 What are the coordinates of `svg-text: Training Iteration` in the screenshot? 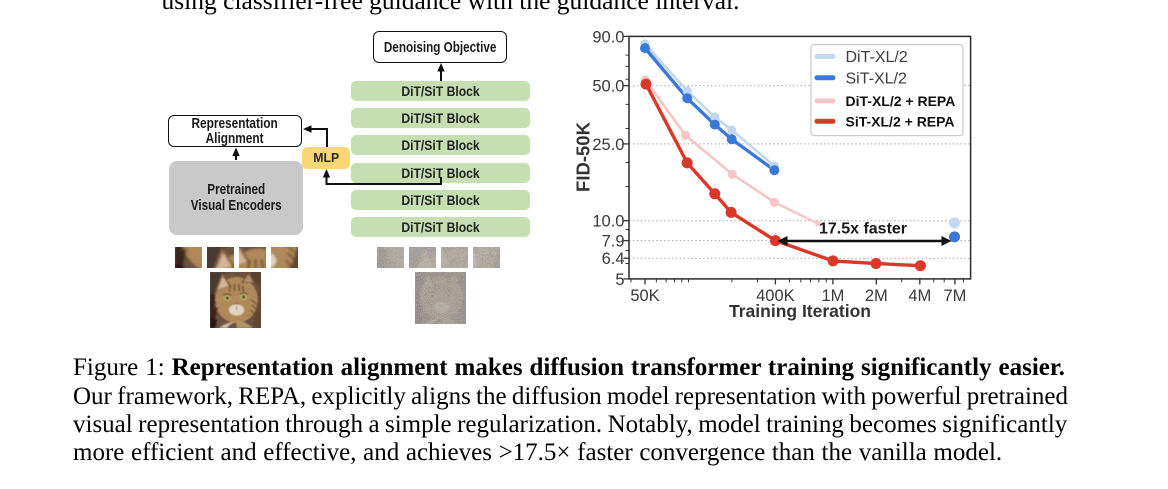 It's located at (800, 311).